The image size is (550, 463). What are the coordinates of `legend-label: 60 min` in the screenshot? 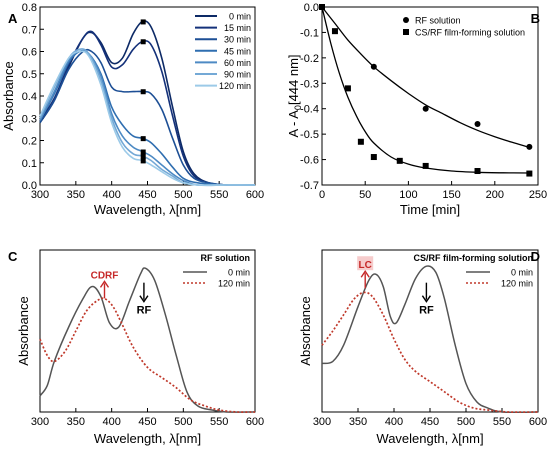 It's located at (237, 63).